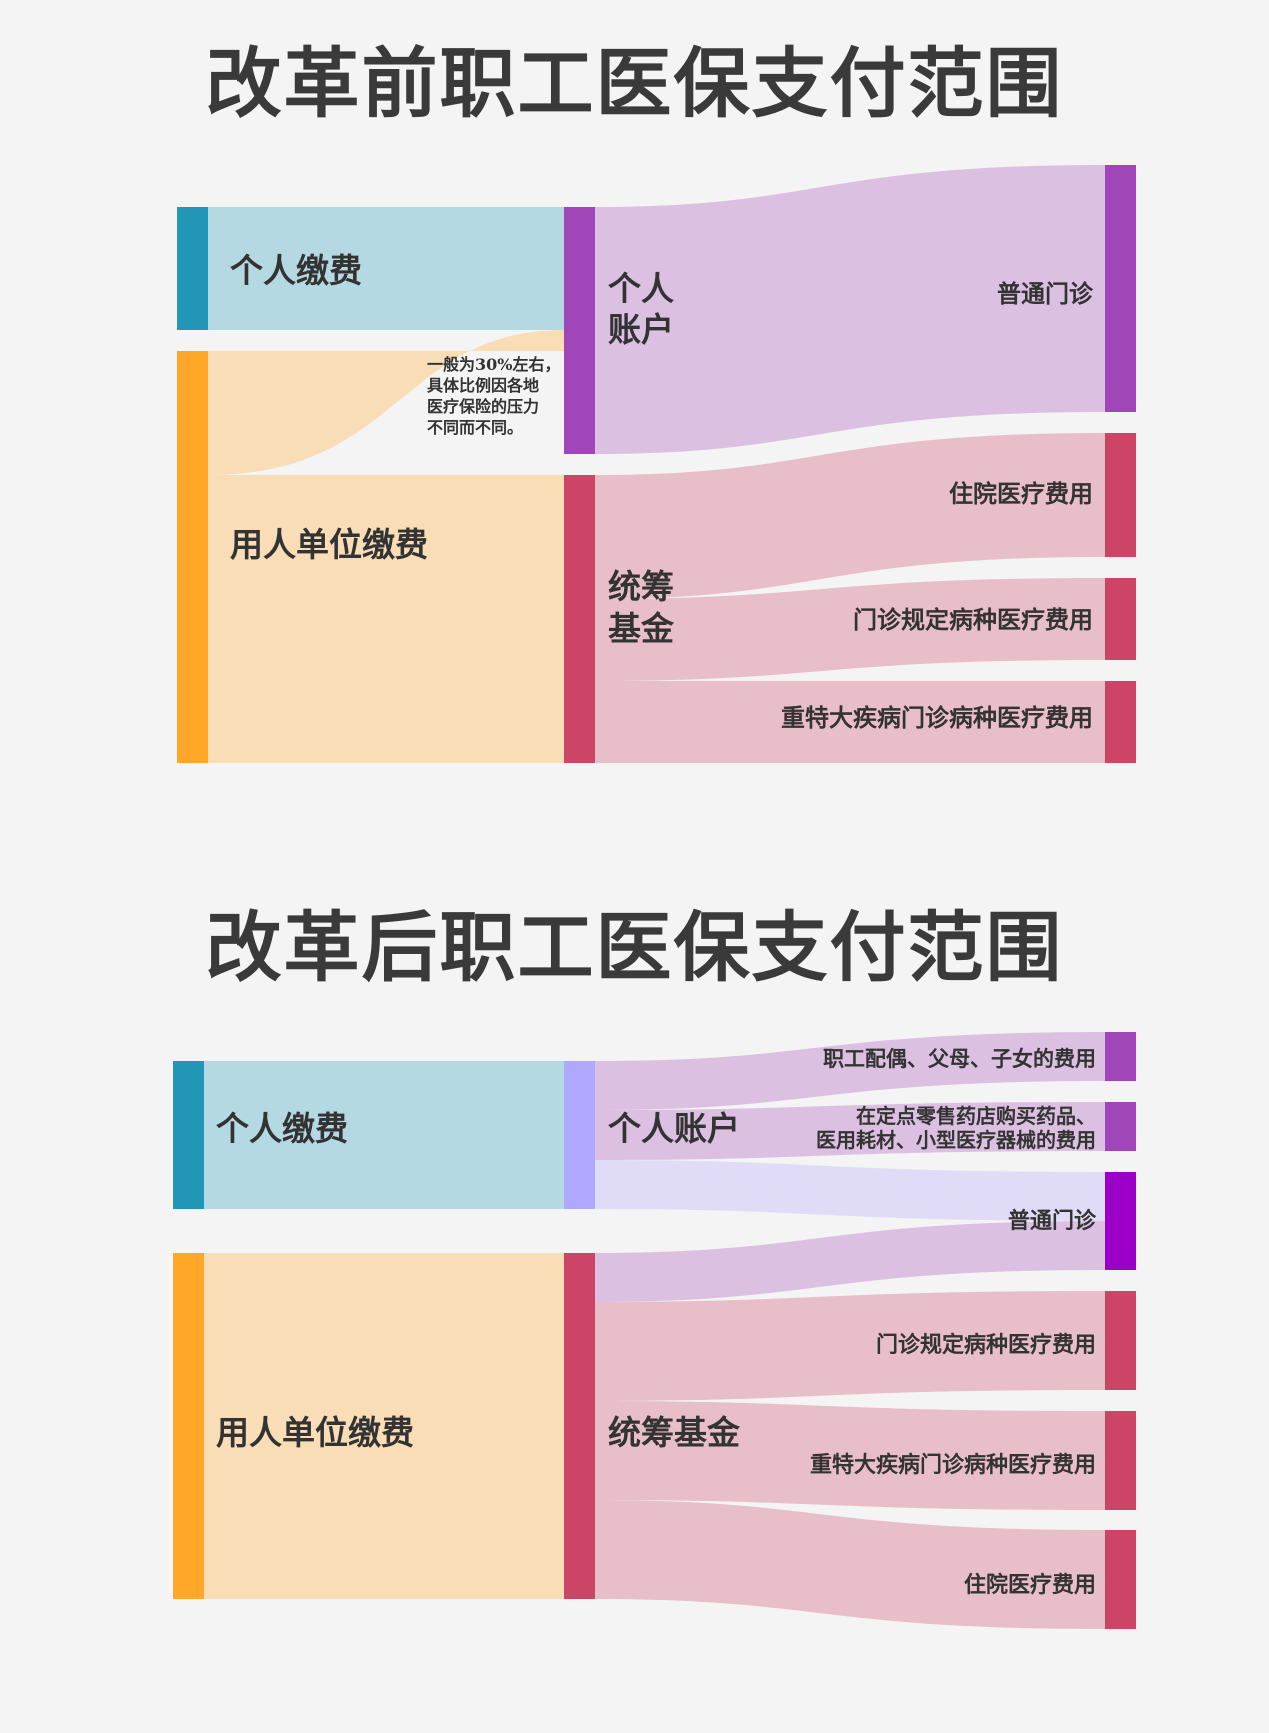 Image resolution: width=1269 pixels, height=1733 pixels. Describe the element at coordinates (850, 1261) in the screenshot. I see `flow-after-fund-to-outpatient` at that location.